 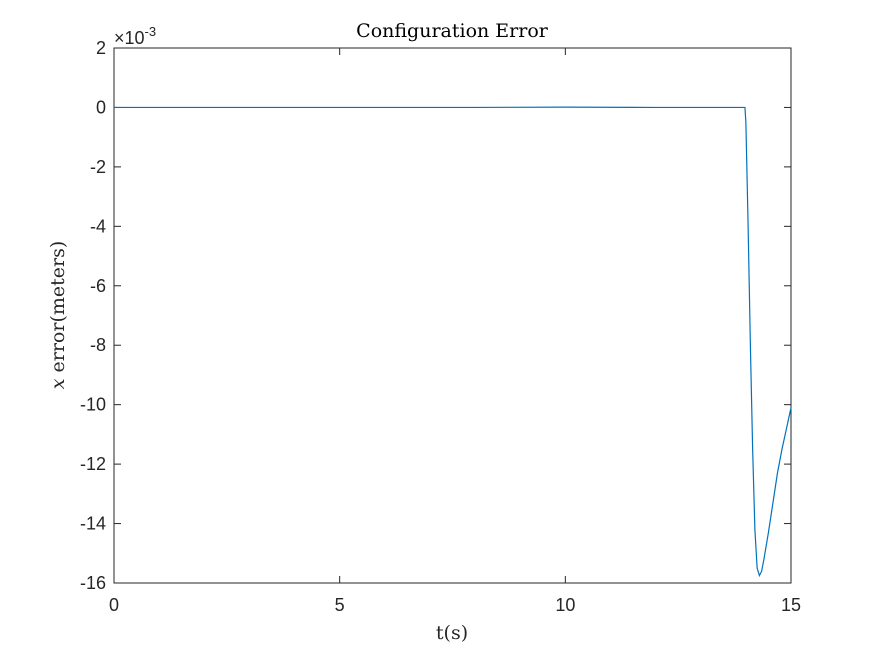 What do you see at coordinates (93, 524) in the screenshot?
I see `y-tick-label-8: -14` at bounding box center [93, 524].